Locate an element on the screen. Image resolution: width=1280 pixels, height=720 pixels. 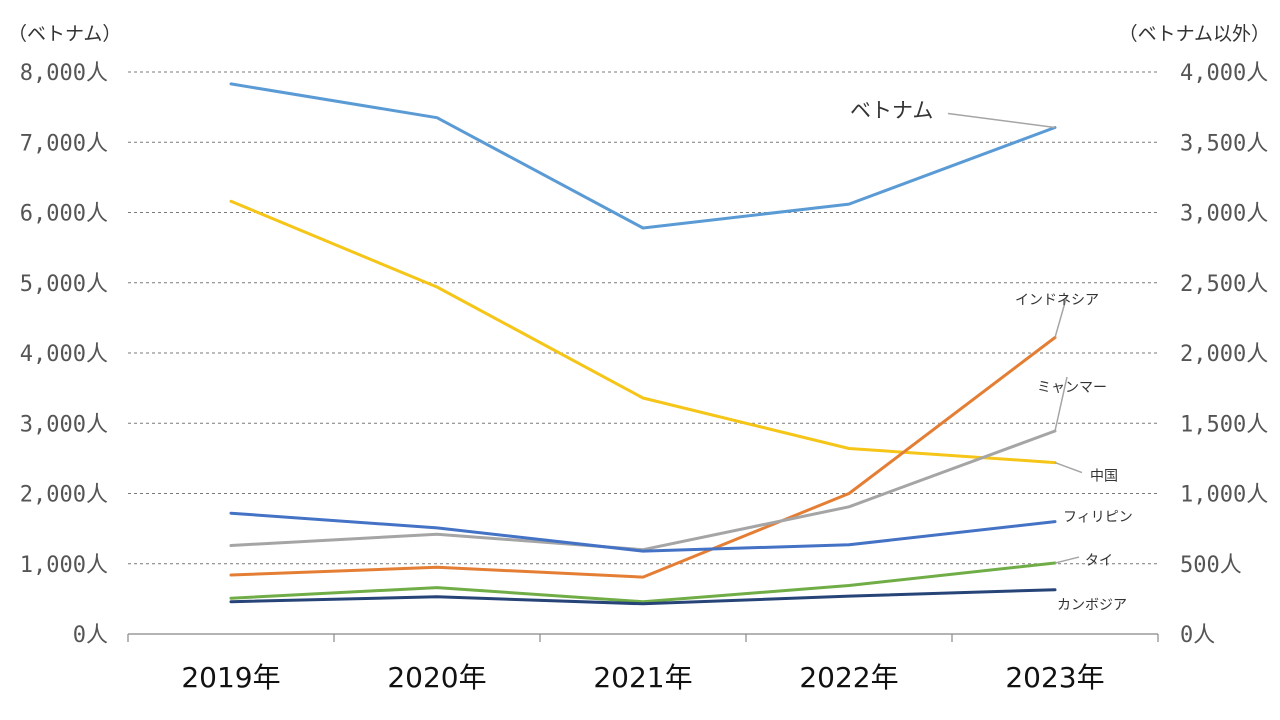
right-tick-label: 2,500人 is located at coordinates (1224, 284).